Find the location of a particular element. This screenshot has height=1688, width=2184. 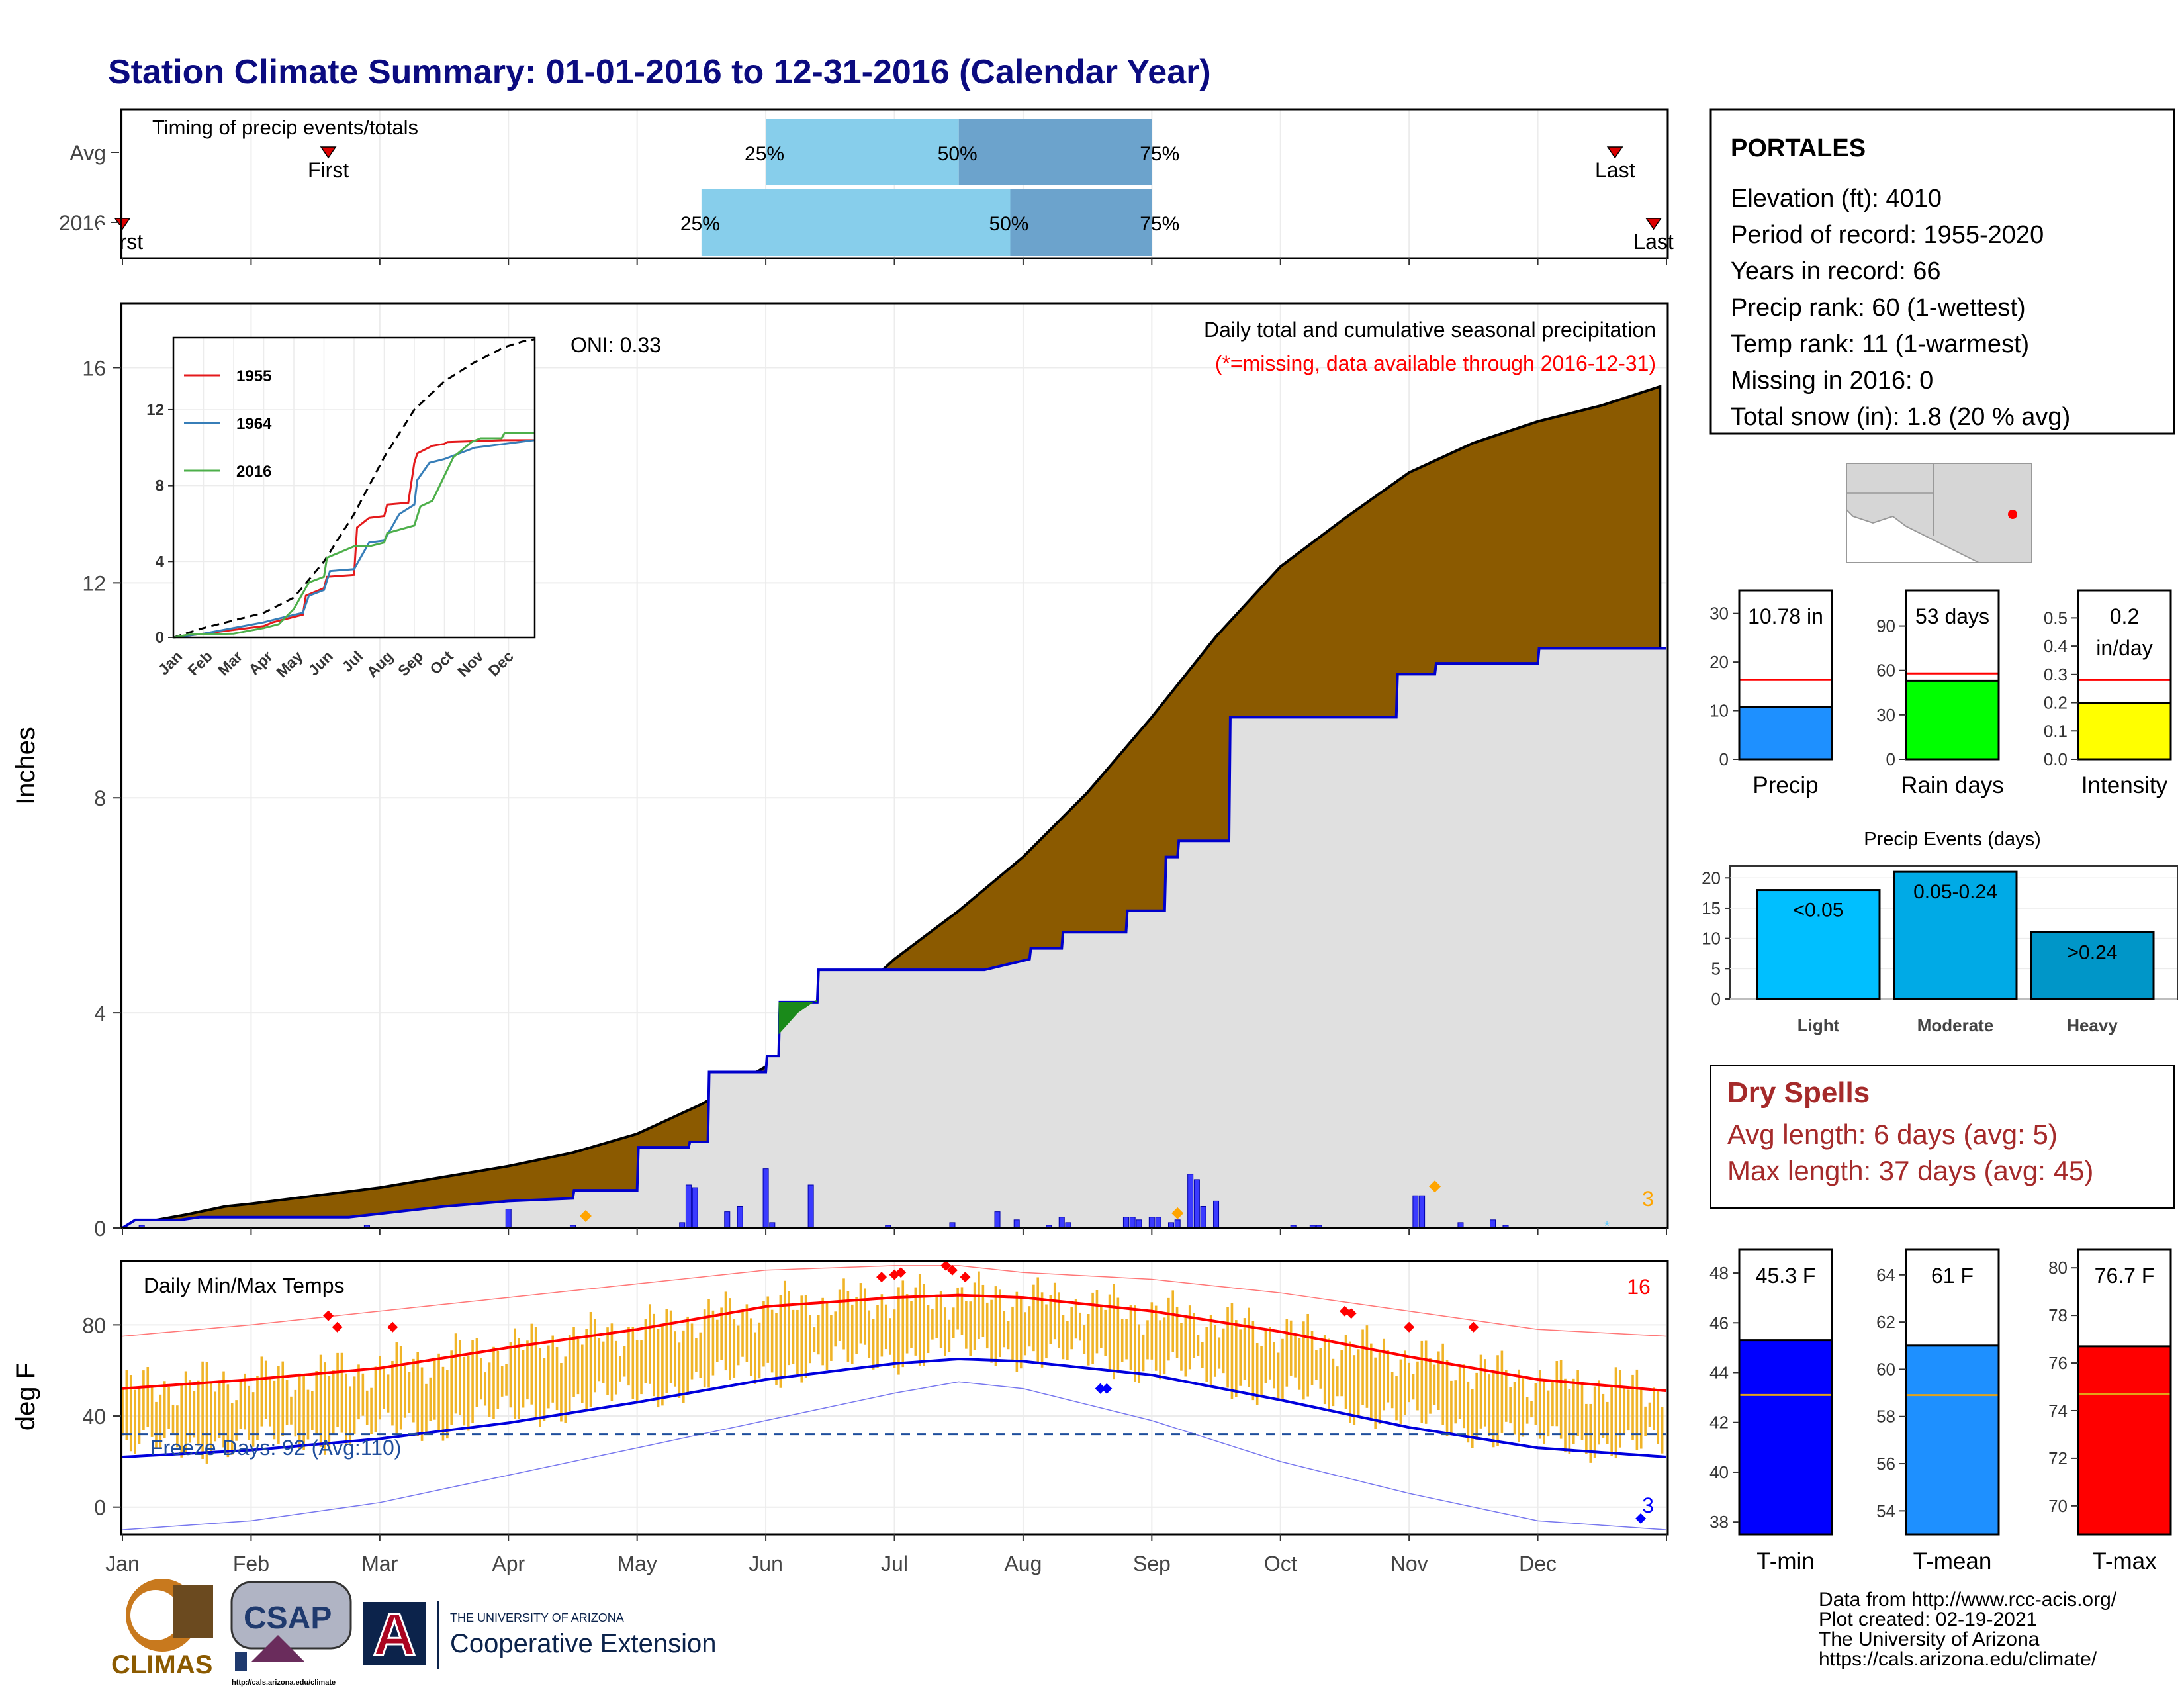

event-category-label: Light is located at coordinates (1818, 1025).